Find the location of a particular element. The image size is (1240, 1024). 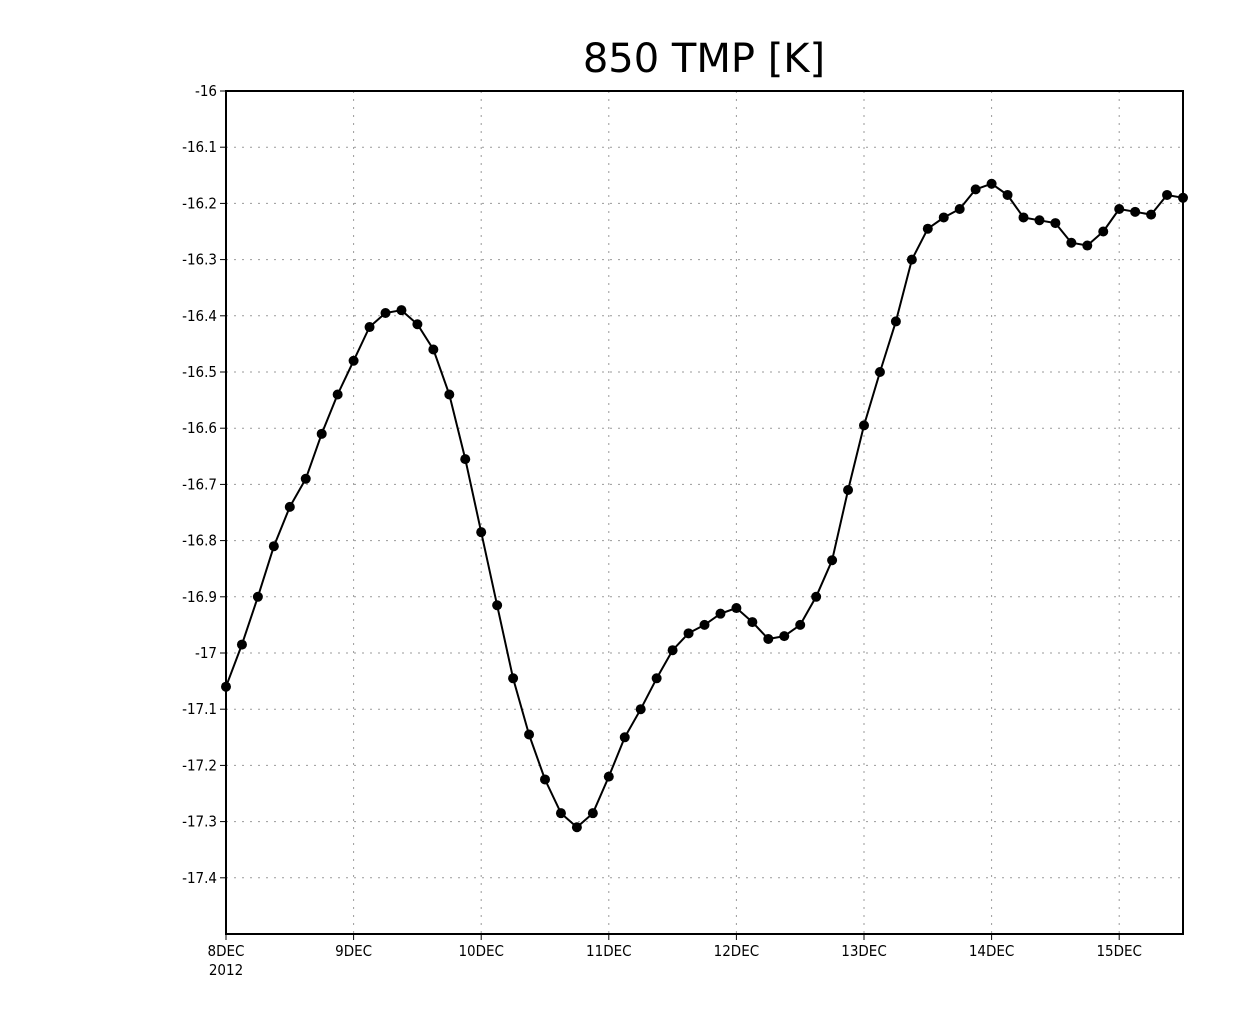

x-tick-label: 10DEC is located at coordinates (481, 951).